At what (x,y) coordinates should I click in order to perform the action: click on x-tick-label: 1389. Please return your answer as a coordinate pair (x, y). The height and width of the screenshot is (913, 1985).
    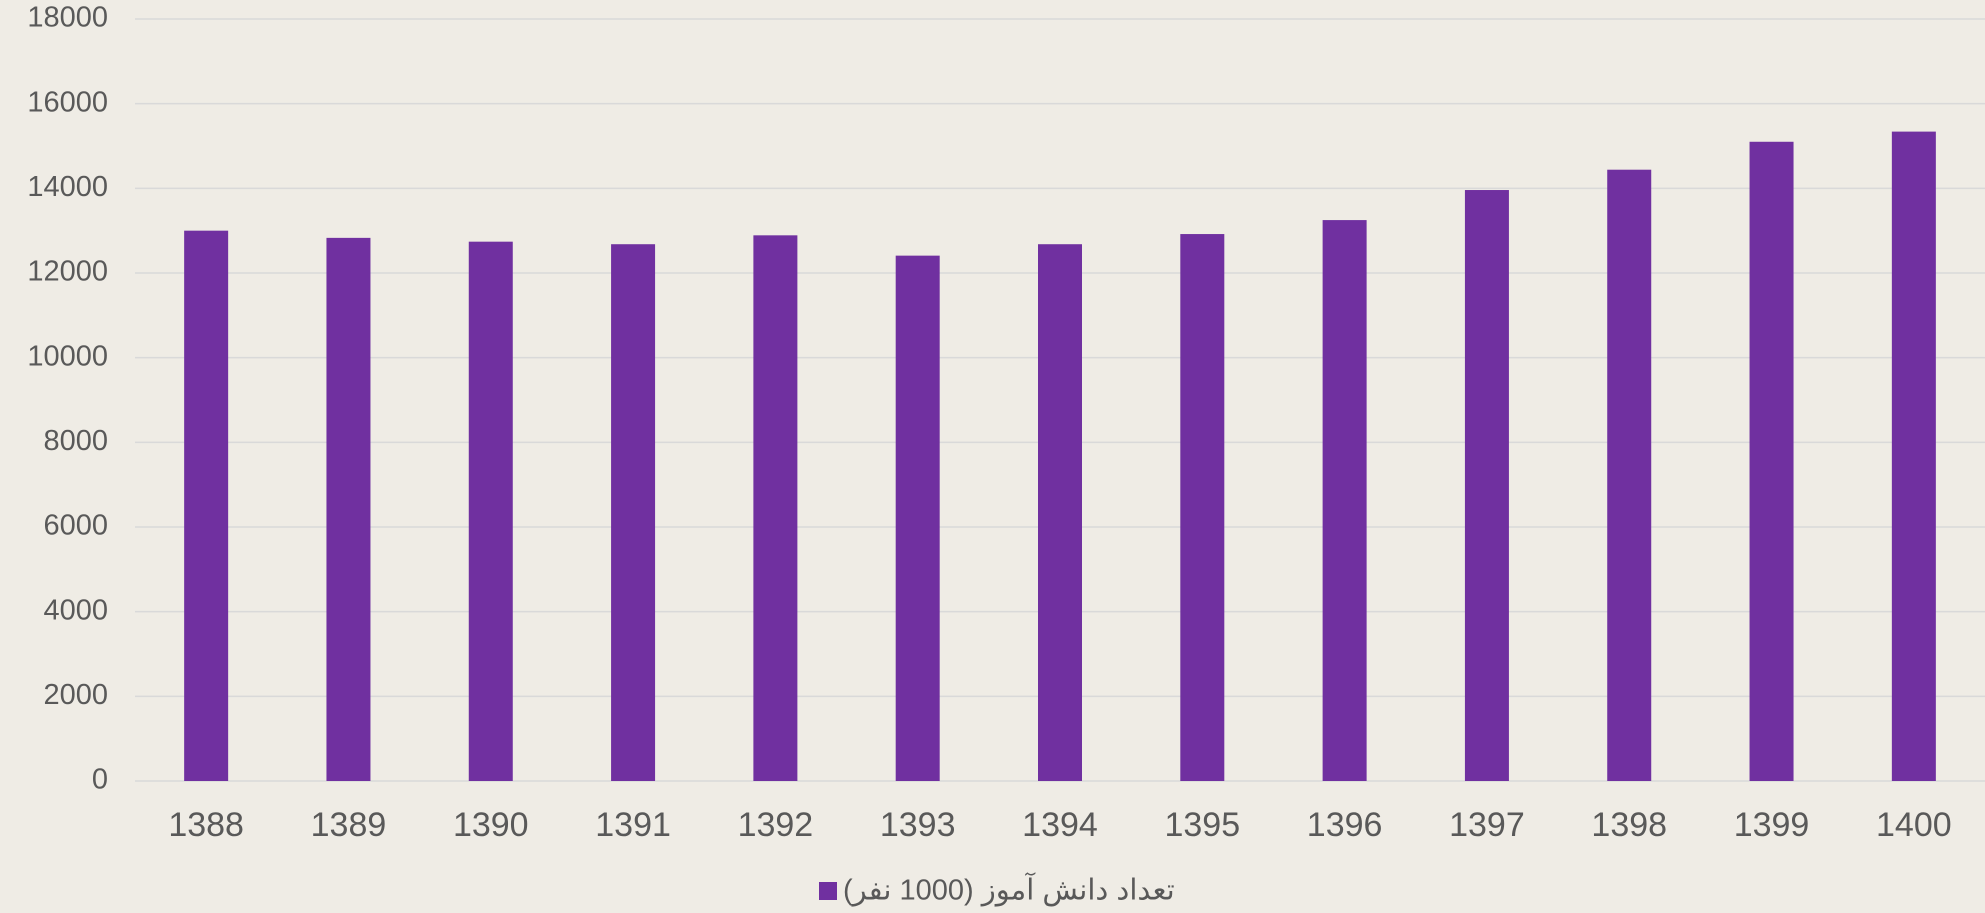
    Looking at the image, I should click on (349, 825).